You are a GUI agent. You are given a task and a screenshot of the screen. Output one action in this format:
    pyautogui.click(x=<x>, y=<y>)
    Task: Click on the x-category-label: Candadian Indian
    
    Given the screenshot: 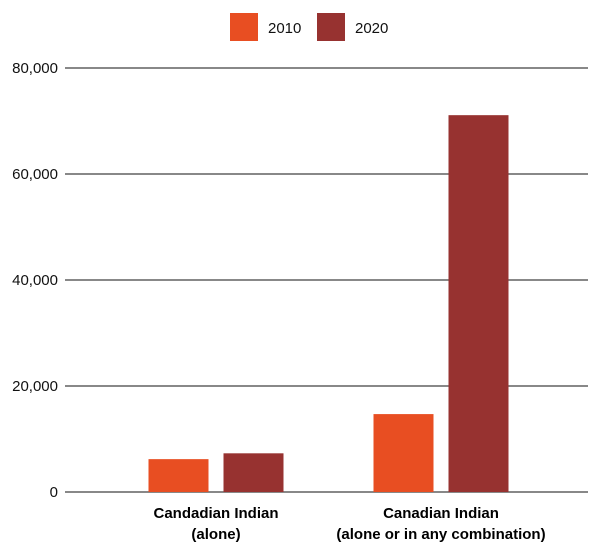 What is the action you would take?
    pyautogui.click(x=215, y=513)
    